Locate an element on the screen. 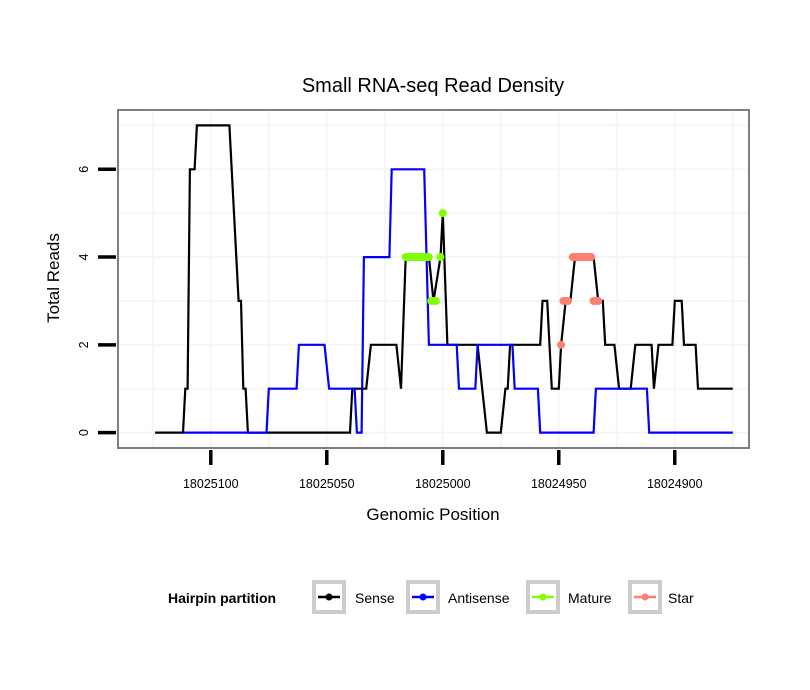 The image size is (810, 690). legend-item-sense: Sense is located at coordinates (353, 597).